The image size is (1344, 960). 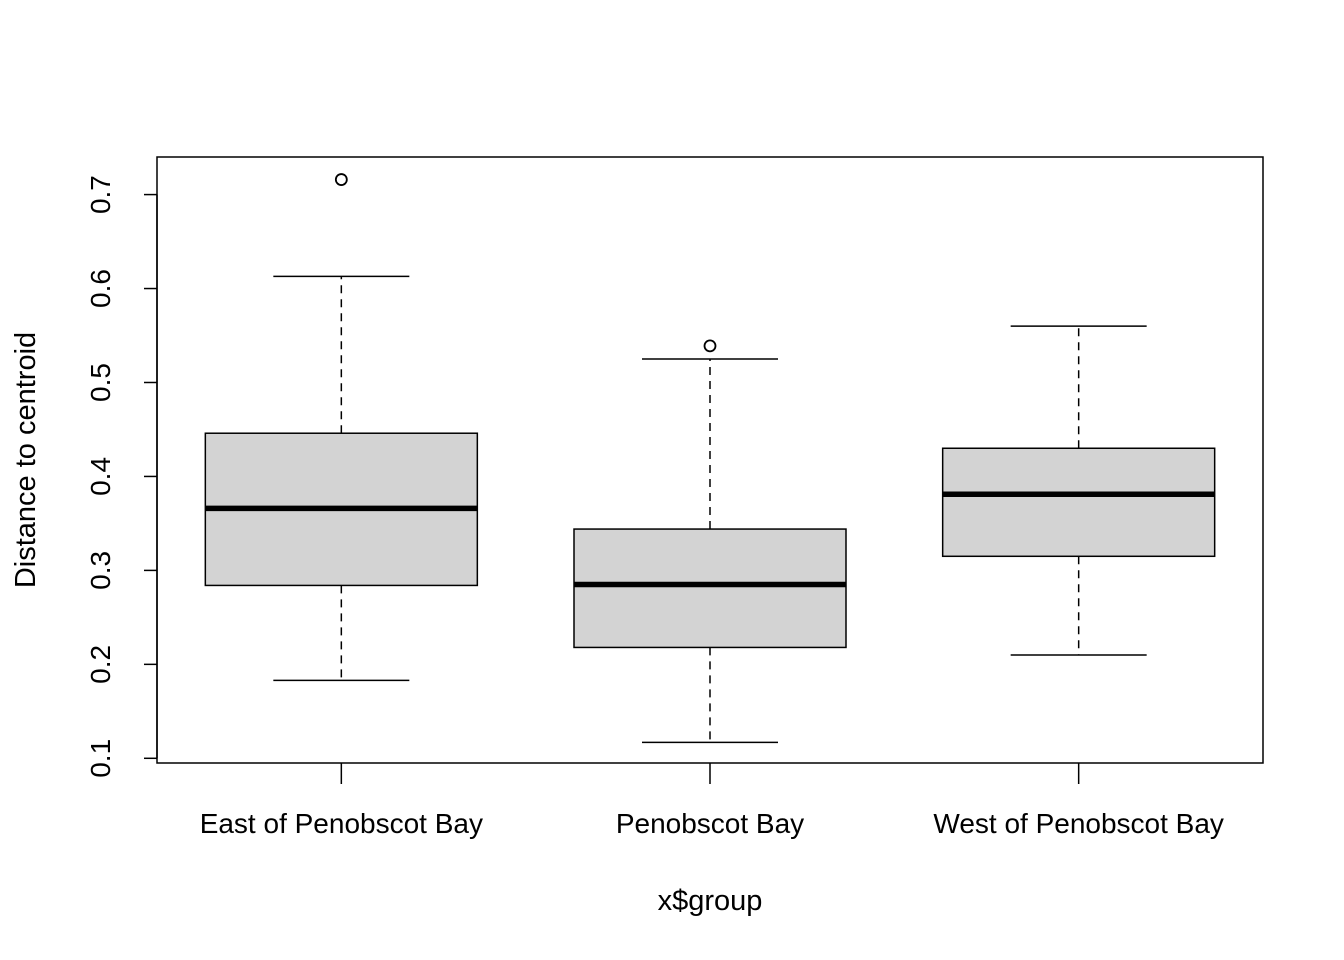 What do you see at coordinates (100, 664) in the screenshot?
I see `y-tick-label: 0.2` at bounding box center [100, 664].